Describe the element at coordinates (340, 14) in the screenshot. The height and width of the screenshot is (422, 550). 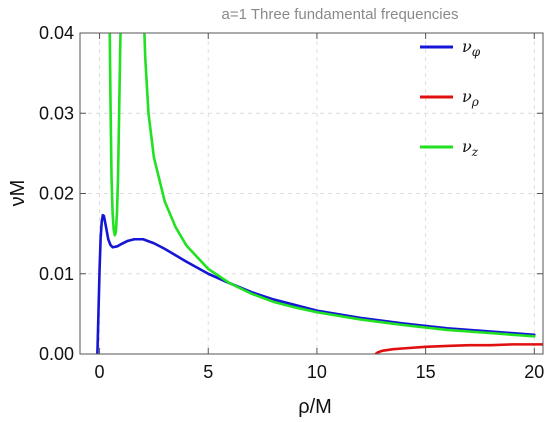
I see `chart-title: a=1 Three fundamental frequencies` at that location.